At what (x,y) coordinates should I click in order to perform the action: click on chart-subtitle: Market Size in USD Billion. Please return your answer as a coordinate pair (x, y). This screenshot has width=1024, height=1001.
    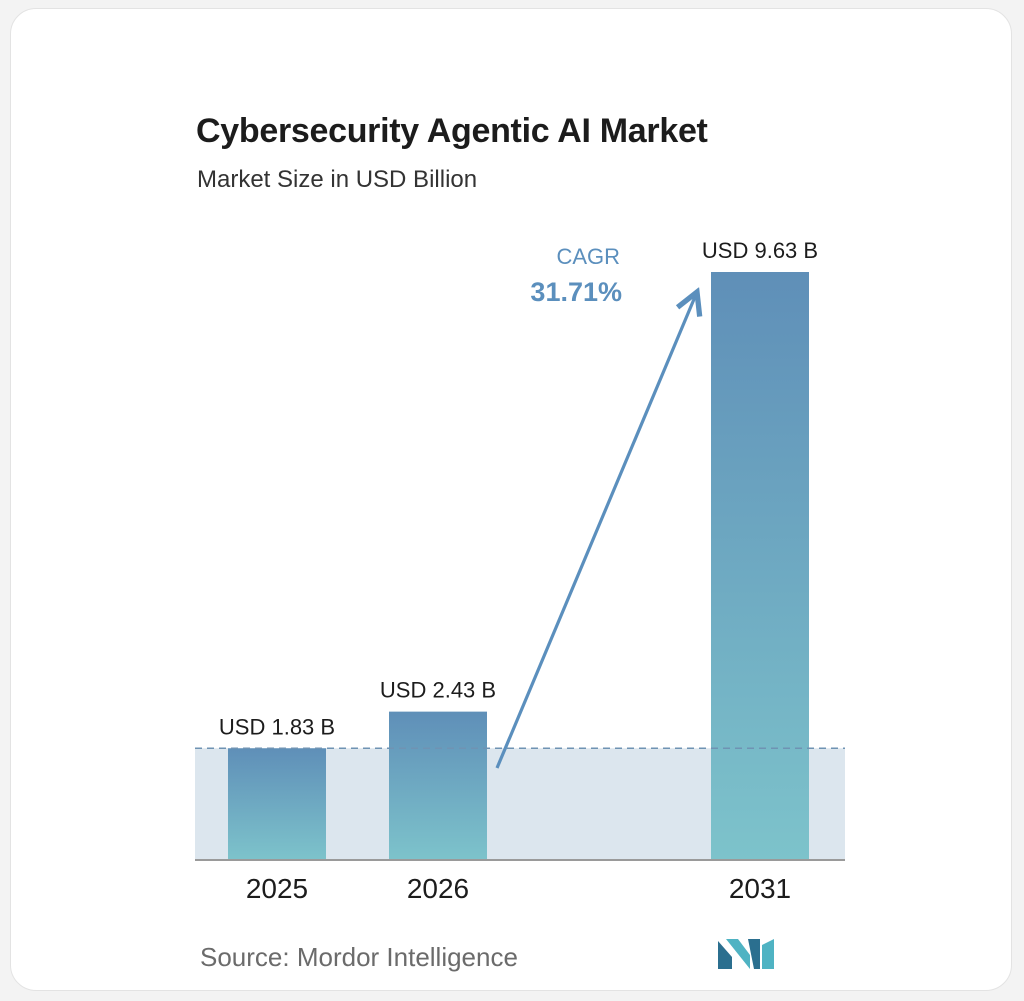
    Looking at the image, I should click on (337, 179).